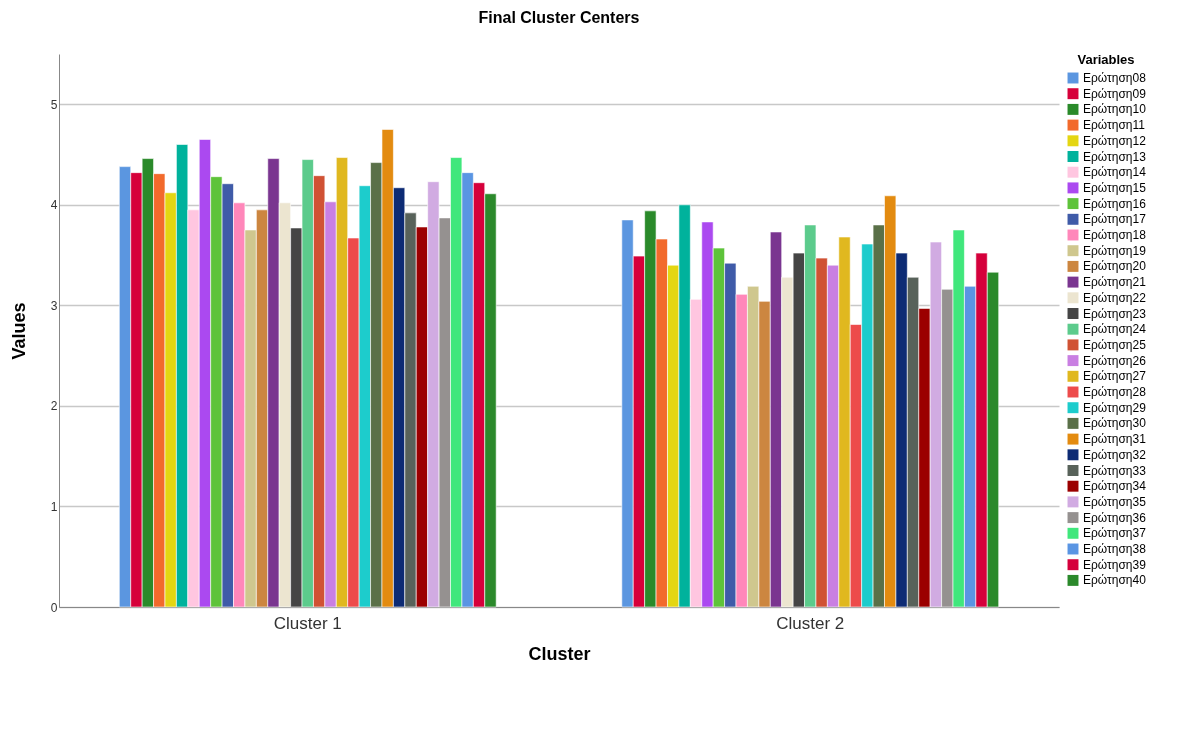  I want to click on legend-label: Ερώτηση27, so click(1115, 376).